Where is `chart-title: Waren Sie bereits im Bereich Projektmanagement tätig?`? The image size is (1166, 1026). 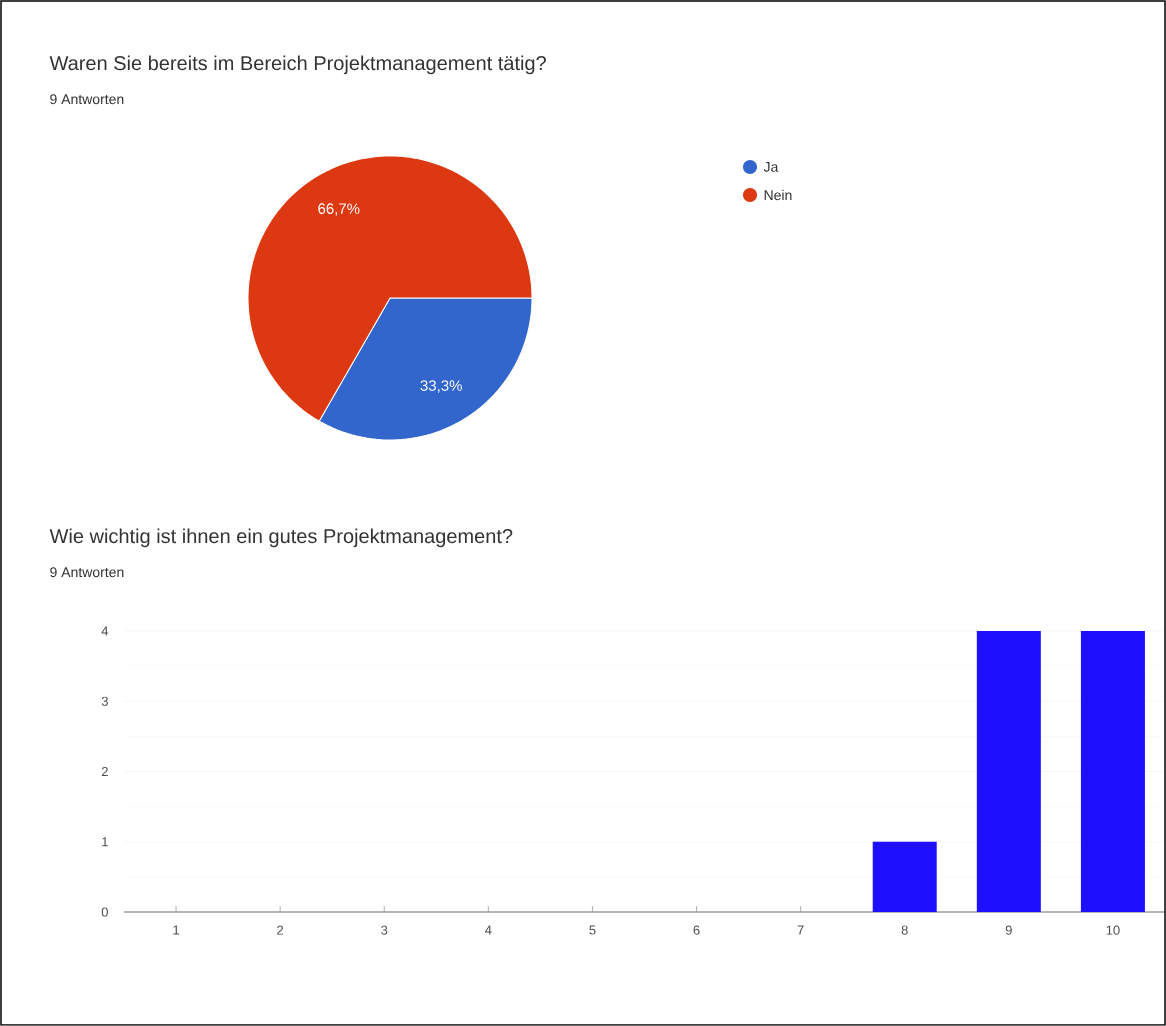
chart-title: Waren Sie bereits im Bereich Projektmanagement tätig? is located at coordinates (297, 65).